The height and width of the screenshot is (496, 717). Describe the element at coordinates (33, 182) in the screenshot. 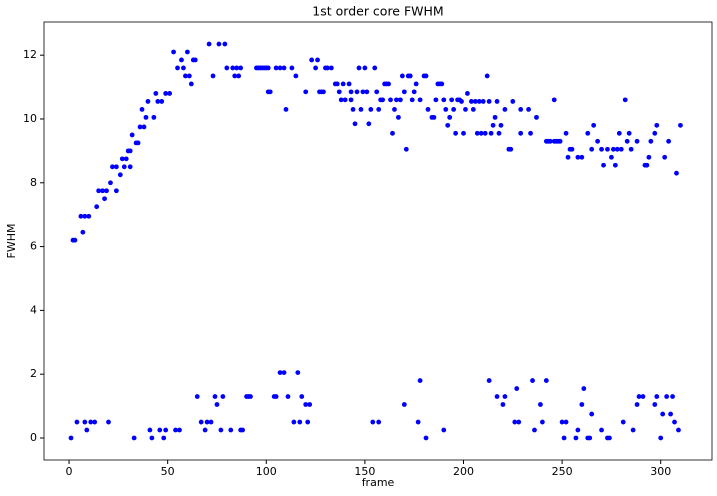

I see `y-tick-label: 8` at that location.